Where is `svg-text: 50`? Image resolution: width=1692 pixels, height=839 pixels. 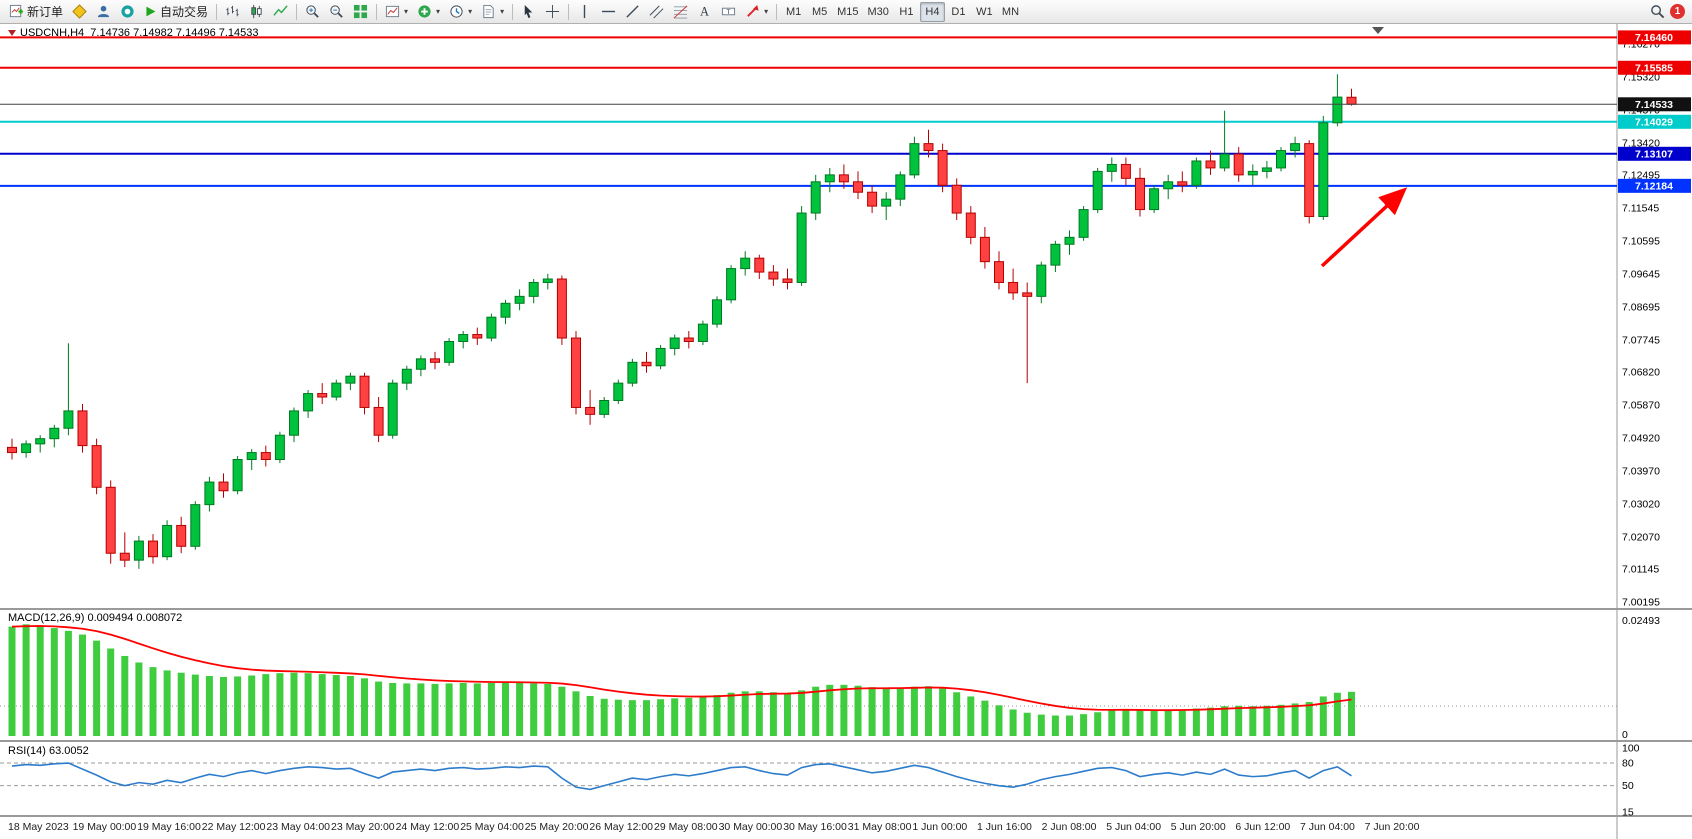
svg-text: 50 is located at coordinates (1628, 786).